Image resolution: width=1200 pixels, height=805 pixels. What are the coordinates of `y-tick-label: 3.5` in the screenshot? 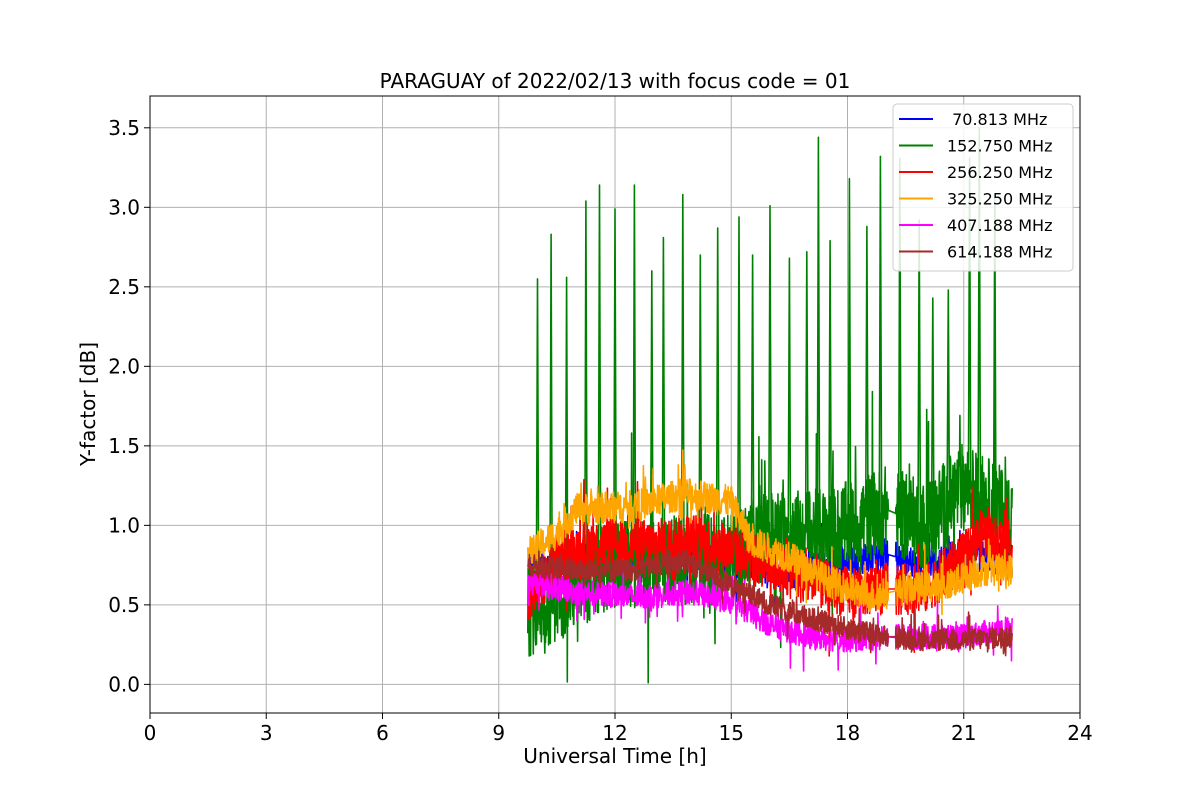 It's located at (124, 128).